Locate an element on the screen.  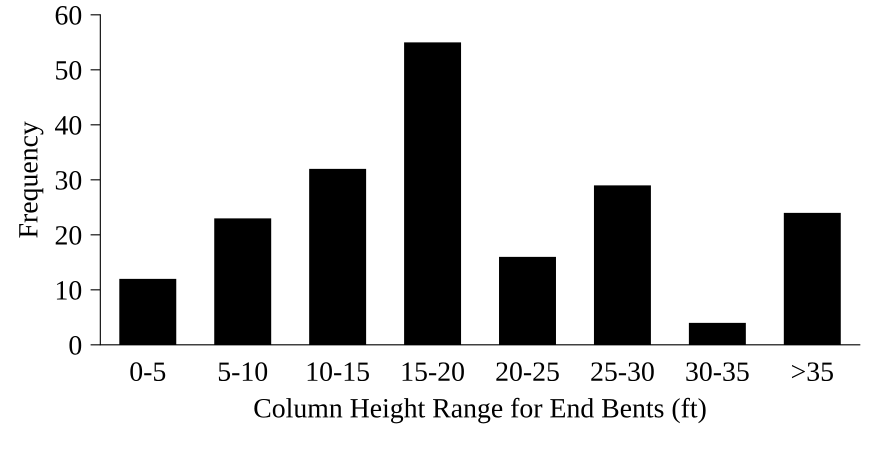
y-tick-label: 50 is located at coordinates (69, 70).